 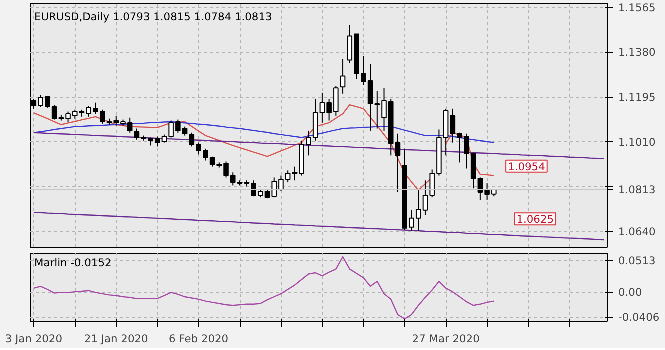 What do you see at coordinates (446, 339) in the screenshot?
I see `x-tick-label: 27 Mar 2020` at bounding box center [446, 339].